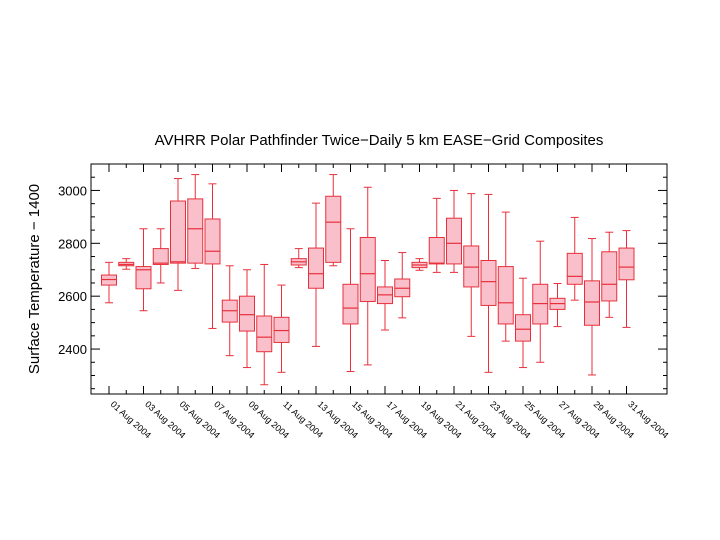 The width and height of the screenshot is (720, 540). I want to click on y-axis-label: Surface Temperature − 1400, so click(34, 279).